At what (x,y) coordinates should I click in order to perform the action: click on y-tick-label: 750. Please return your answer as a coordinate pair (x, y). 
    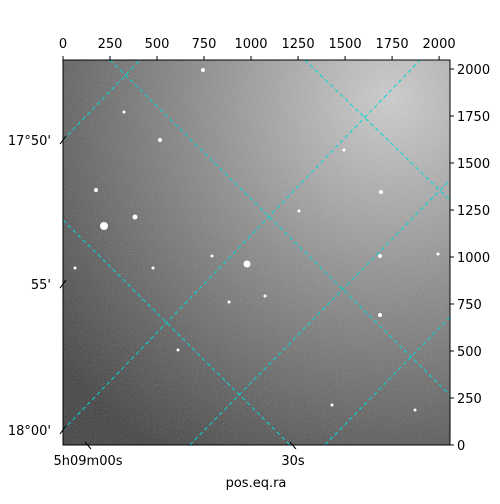
    Looking at the image, I should click on (469, 305).